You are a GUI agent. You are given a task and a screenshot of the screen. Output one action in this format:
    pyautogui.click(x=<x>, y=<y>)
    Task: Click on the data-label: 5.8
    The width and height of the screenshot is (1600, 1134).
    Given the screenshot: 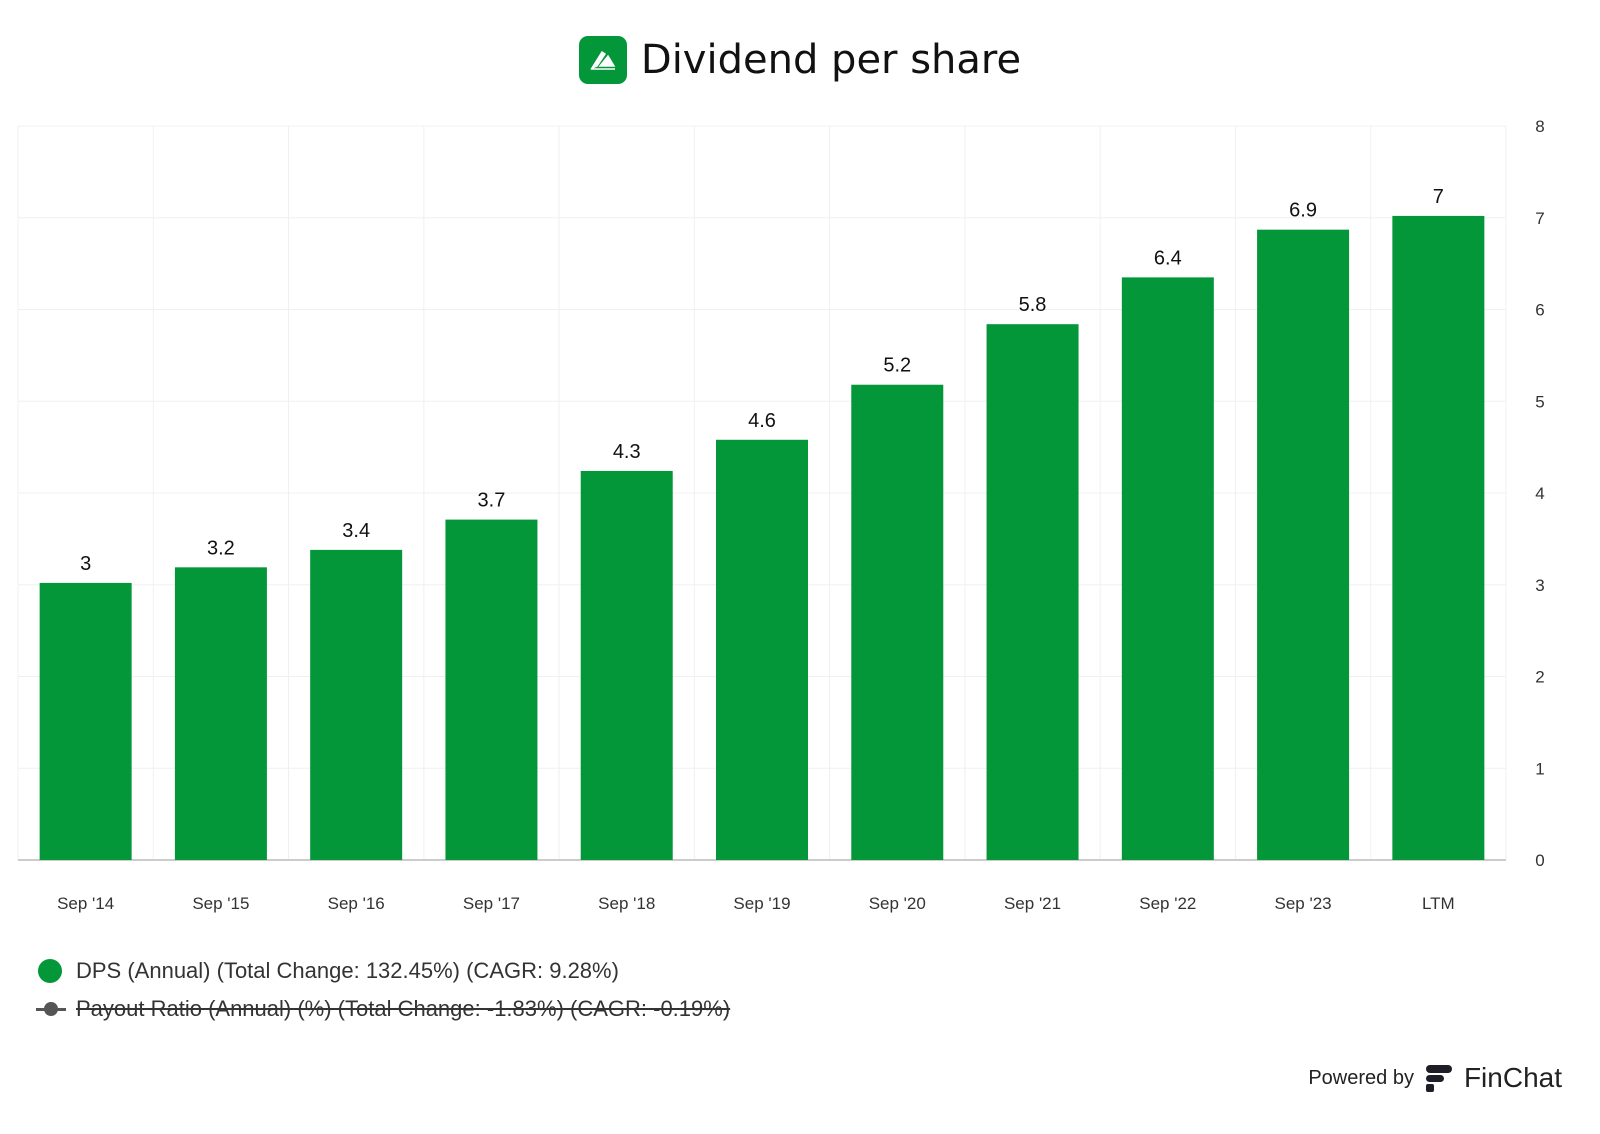 What is the action you would take?
    pyautogui.click(x=1033, y=305)
    